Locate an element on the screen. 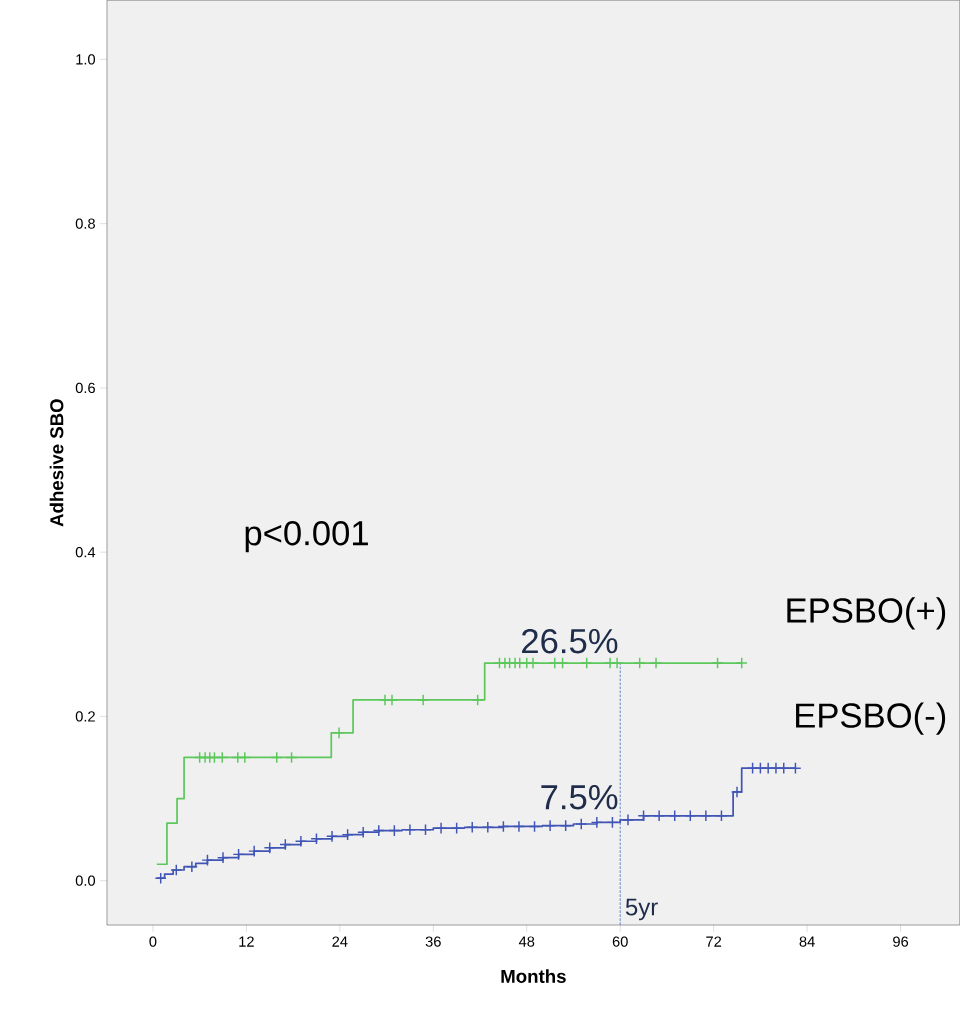 Image resolution: width=960 pixels, height=1024 pixels. y-tick-label: 0.8 is located at coordinates (85, 223).